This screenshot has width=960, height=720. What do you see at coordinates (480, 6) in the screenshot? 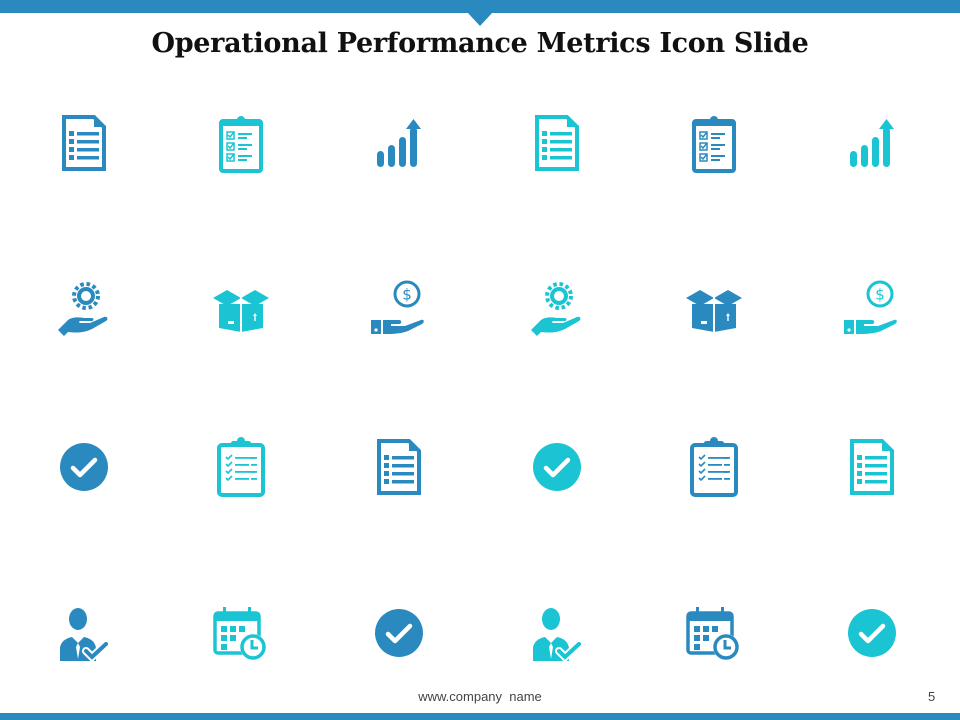
I see `top-bar` at bounding box center [480, 6].